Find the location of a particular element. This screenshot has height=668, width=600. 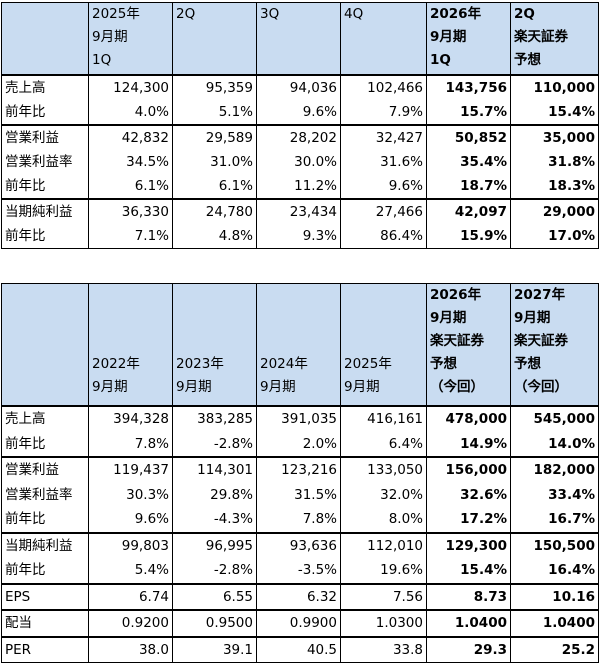

header-cell: 2027年 9月期 楽天証券 予想 （今回） is located at coordinates (554, 344).